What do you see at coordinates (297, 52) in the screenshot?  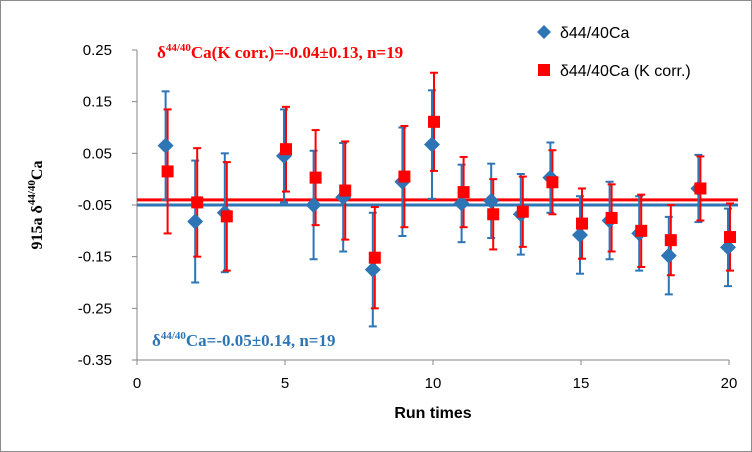 I see `stats-annotation-text: Ca(K corr.)=-0.04±0.13, n=19` at bounding box center [297, 52].